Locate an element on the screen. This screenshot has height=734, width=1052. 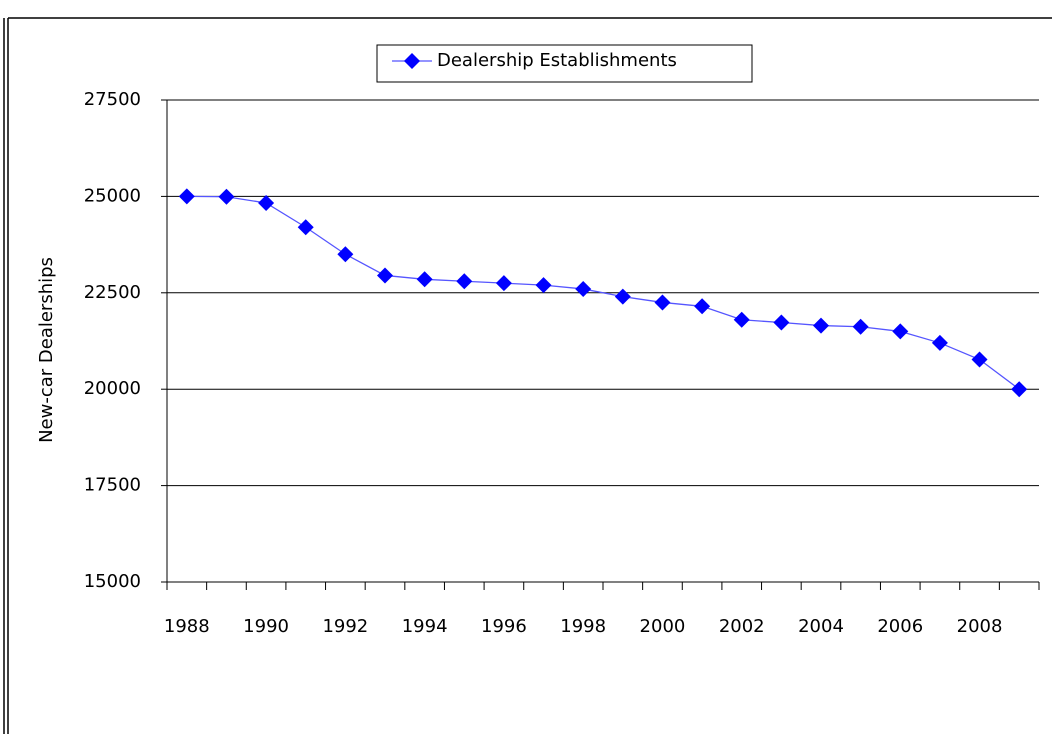
y-tick-label: 25000 is located at coordinates (112, 195).